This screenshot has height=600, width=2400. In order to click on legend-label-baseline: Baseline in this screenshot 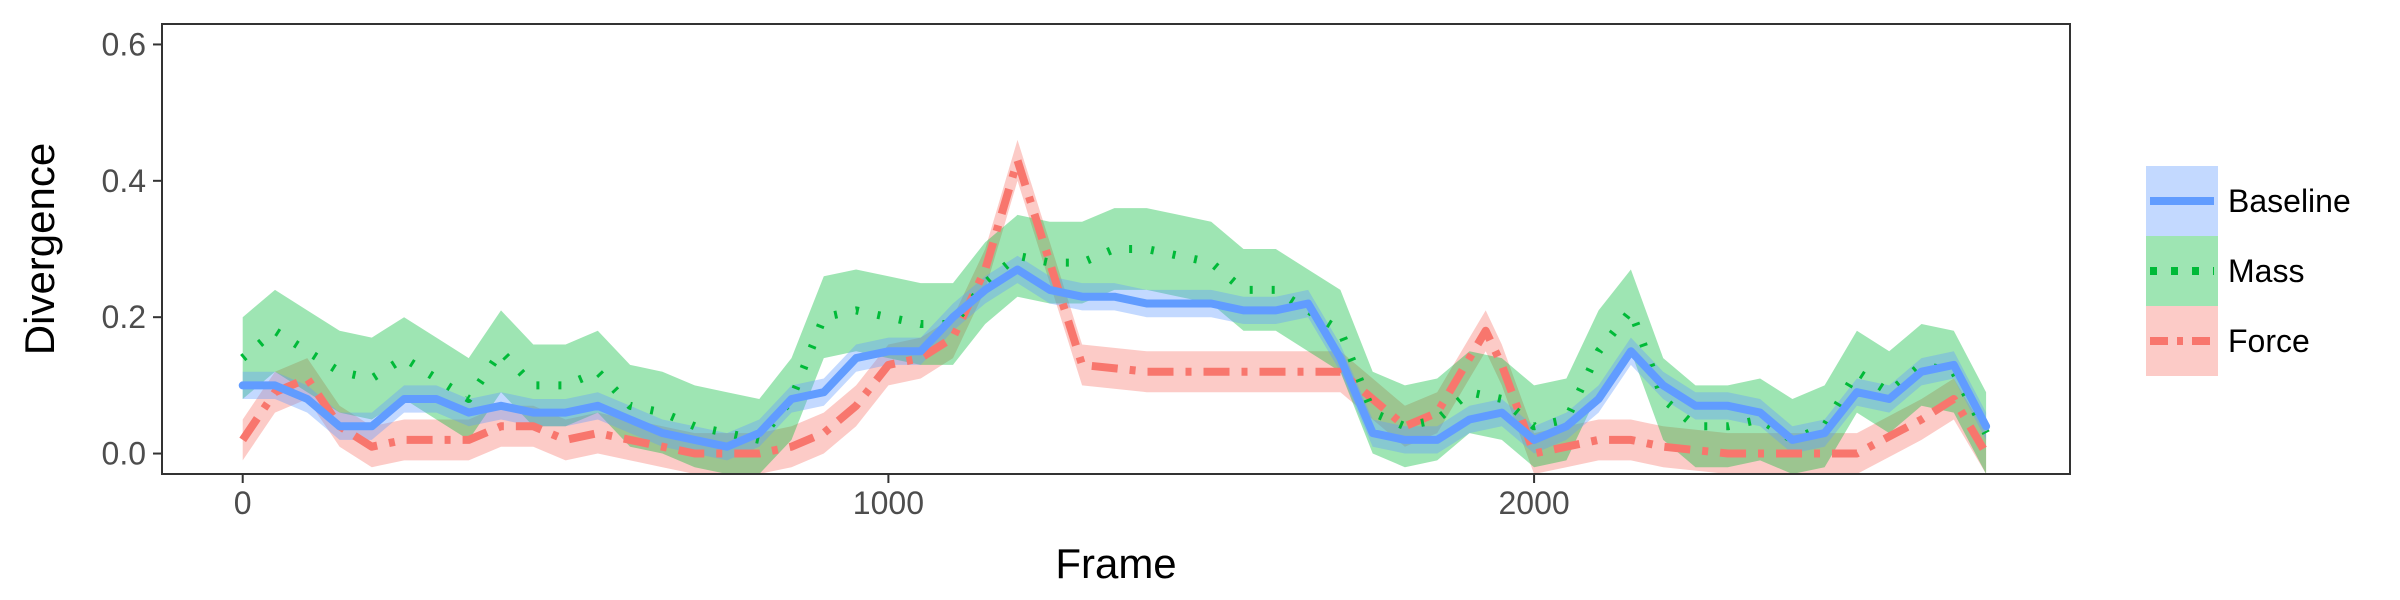, I will do `click(2289, 201)`.